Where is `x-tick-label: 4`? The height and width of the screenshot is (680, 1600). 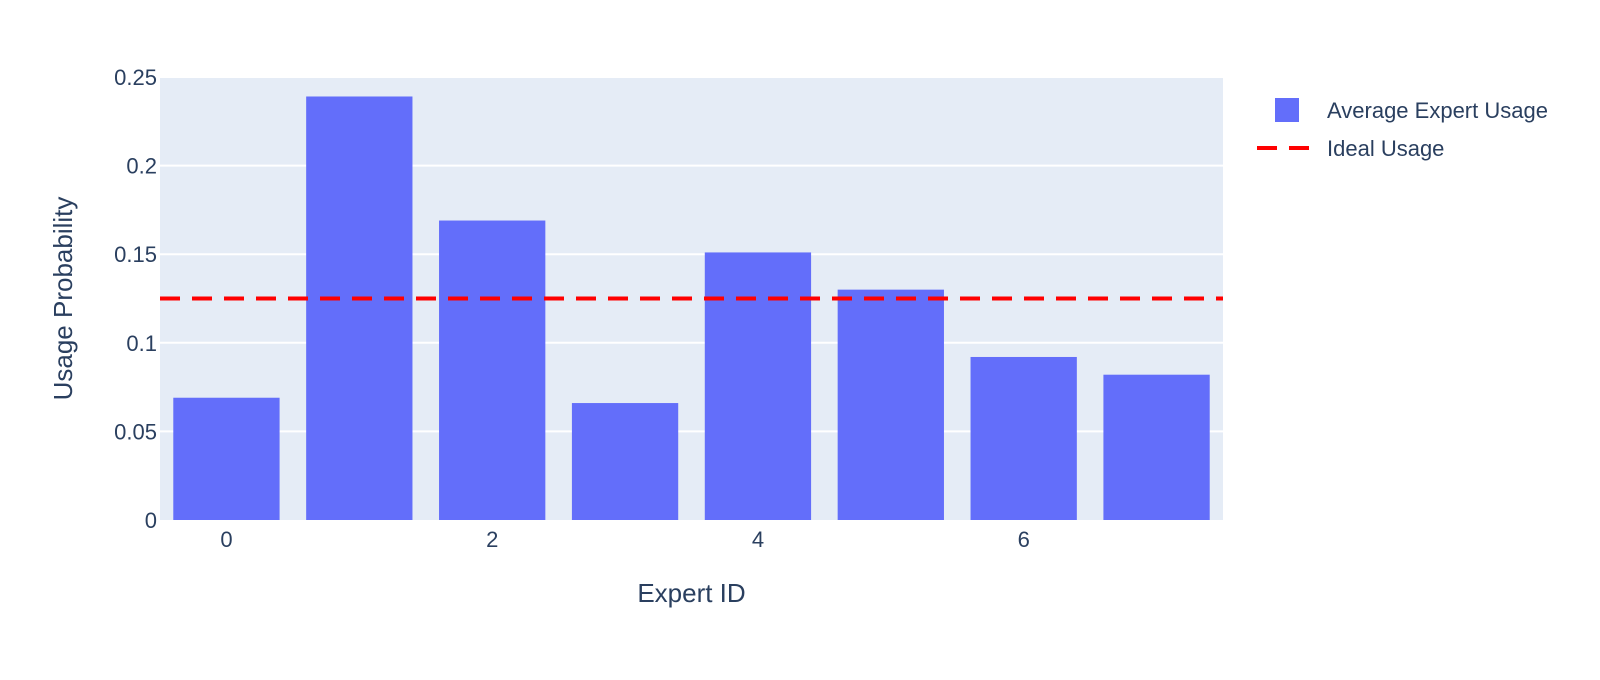 x-tick-label: 4 is located at coordinates (758, 539).